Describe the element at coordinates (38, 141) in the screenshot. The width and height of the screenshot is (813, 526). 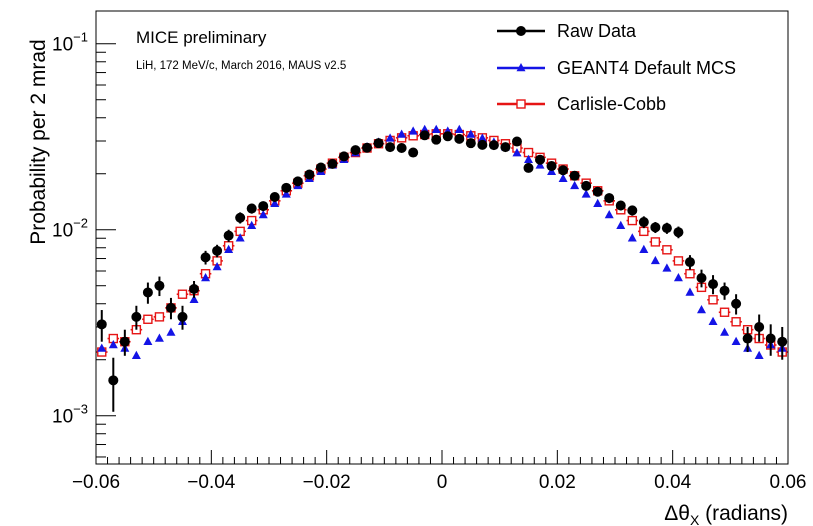
I see `y-axis-label: Probability per 2 mrad` at that location.